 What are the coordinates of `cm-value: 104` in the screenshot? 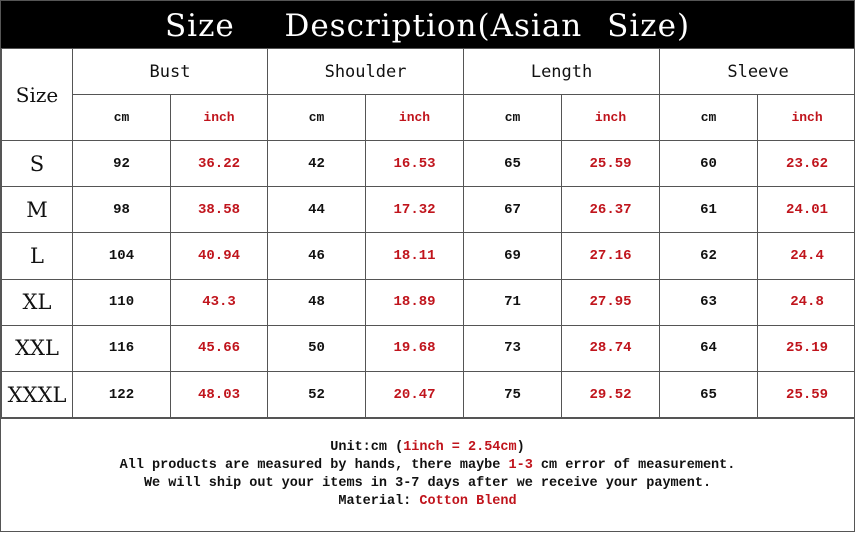 It's located at (122, 256).